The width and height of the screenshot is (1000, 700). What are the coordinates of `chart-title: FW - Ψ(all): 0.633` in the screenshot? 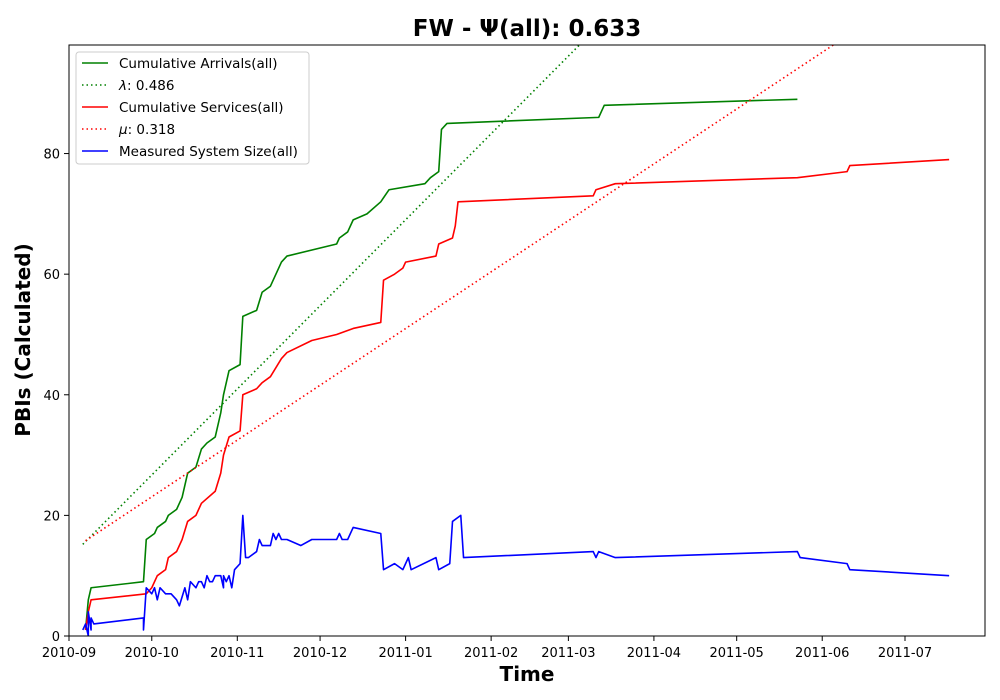 It's located at (527, 29).